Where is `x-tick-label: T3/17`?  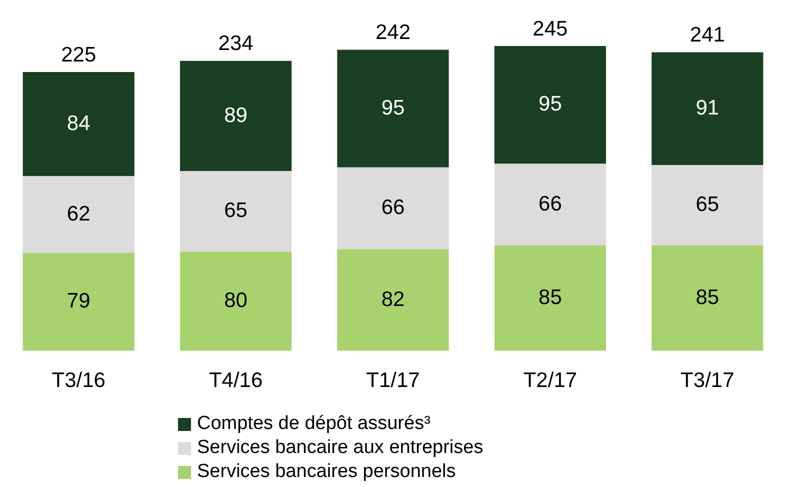
x-tick-label: T3/17 is located at coordinates (707, 380).